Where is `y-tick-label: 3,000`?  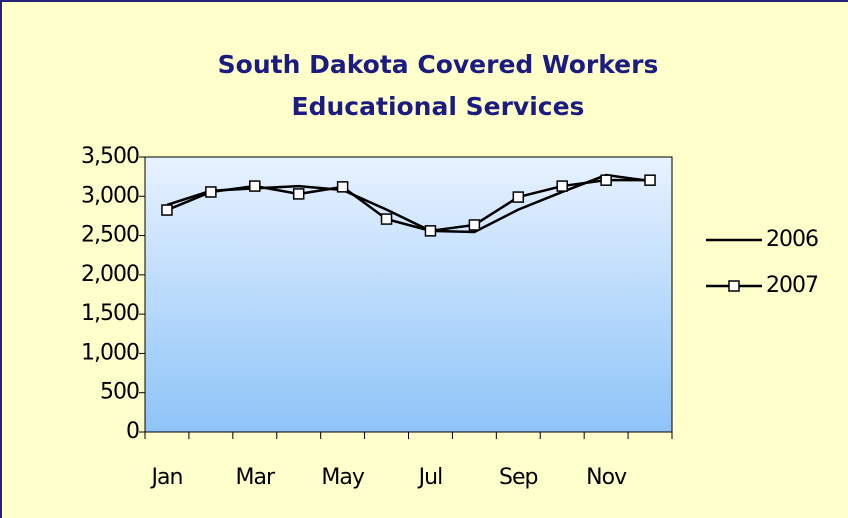 y-tick-label: 3,000 is located at coordinates (110, 195).